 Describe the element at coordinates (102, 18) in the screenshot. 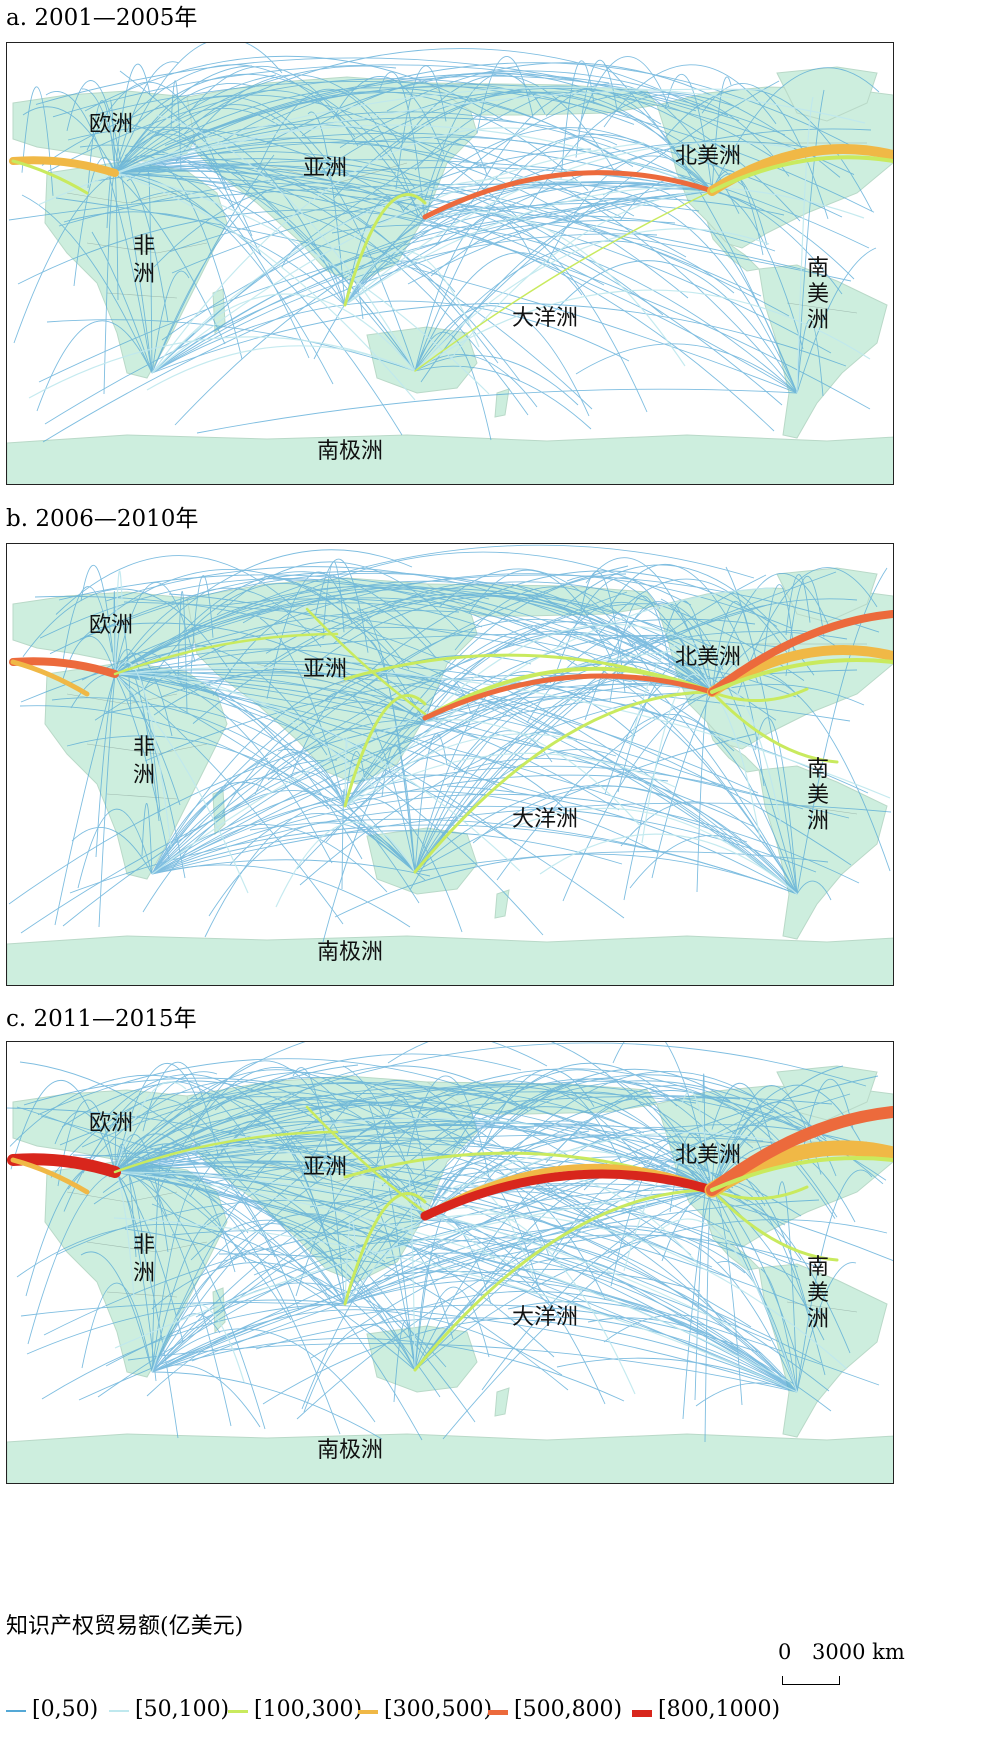

I see `panel-a-title: a. 2001—2005年` at that location.